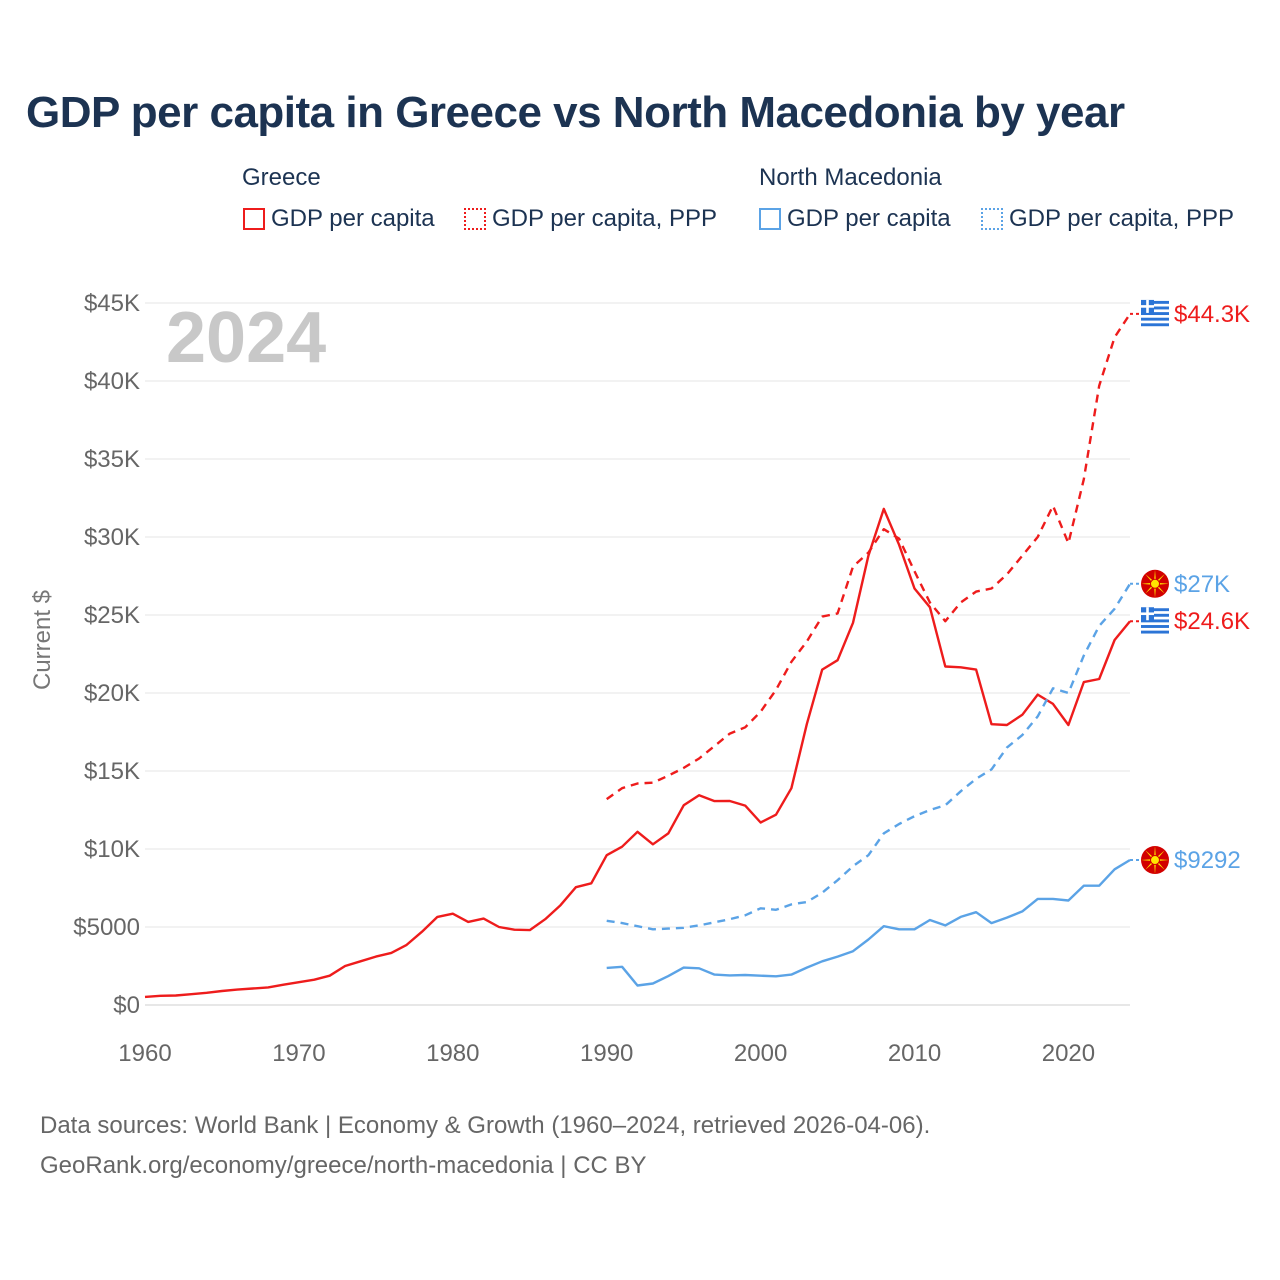 This screenshot has width=1280, height=1280. Describe the element at coordinates (112, 693) in the screenshot. I see `y-tick-label: $20K` at that location.